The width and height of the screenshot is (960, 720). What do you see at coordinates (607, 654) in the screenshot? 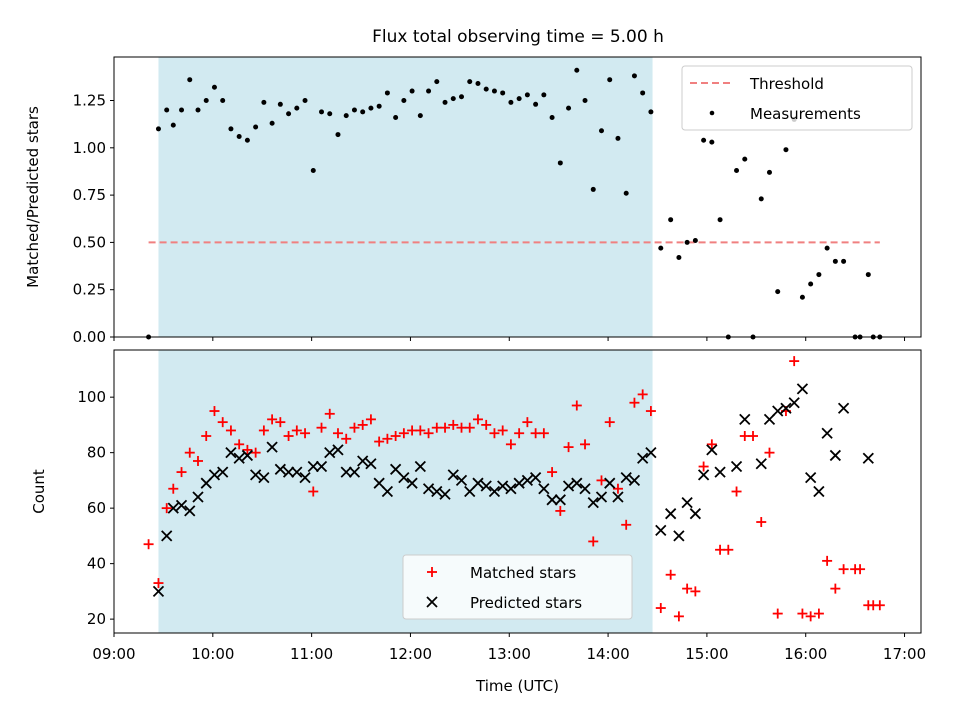
I see `x-tick-label: 14:00` at bounding box center [607, 654].